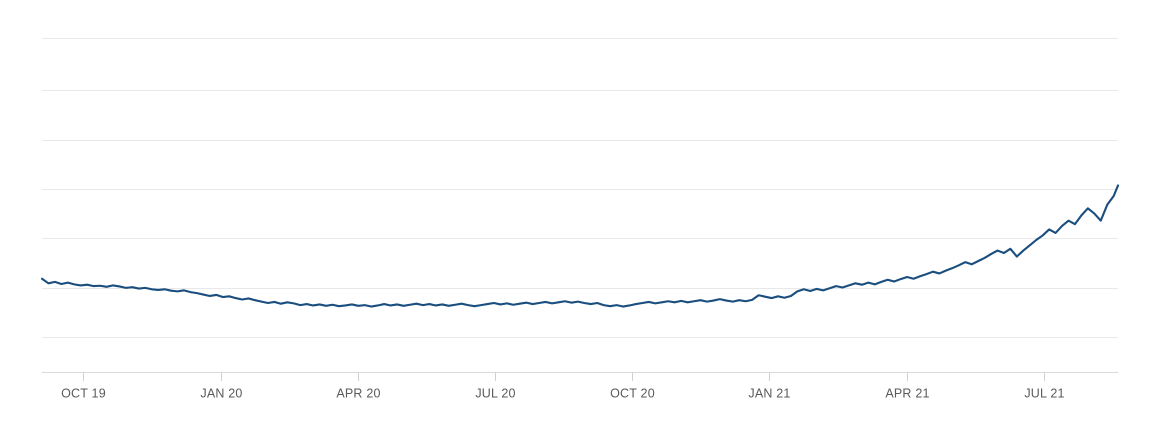 This screenshot has height=434, width=1160. What do you see at coordinates (358, 393) in the screenshot?
I see `x-tick-label-2: APR 20` at bounding box center [358, 393].